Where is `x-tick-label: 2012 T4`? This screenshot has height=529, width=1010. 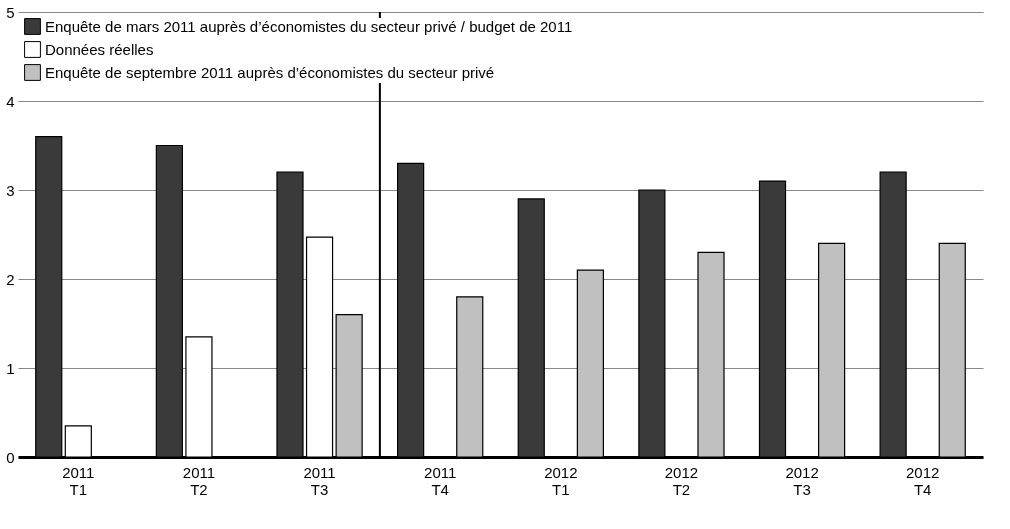 x-tick-label: 2012 T4 is located at coordinates (923, 480).